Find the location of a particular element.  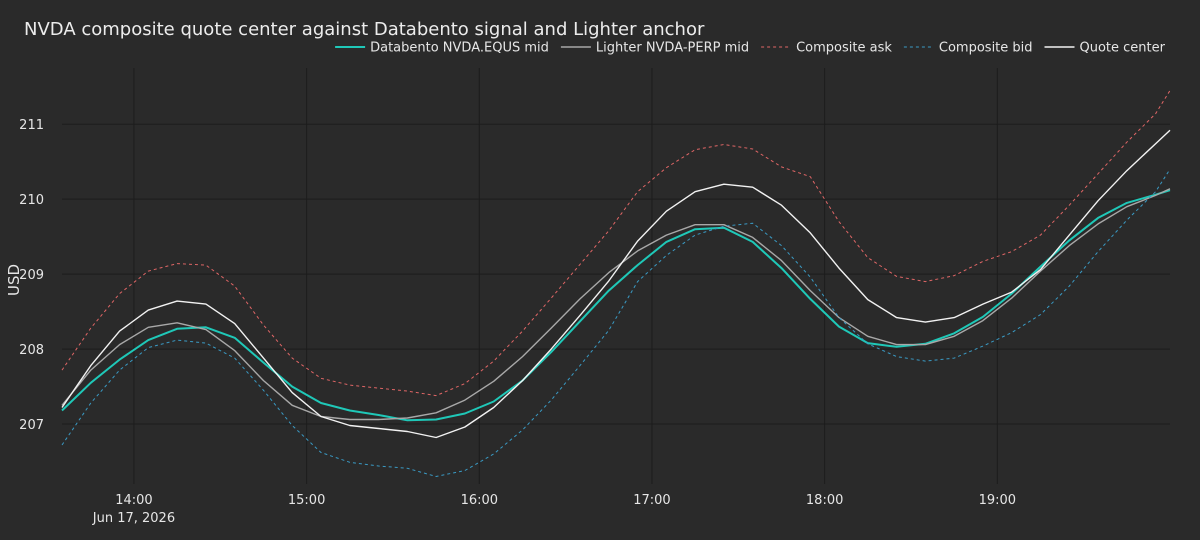

legend-item-4: Composite bid is located at coordinates (968, 48).